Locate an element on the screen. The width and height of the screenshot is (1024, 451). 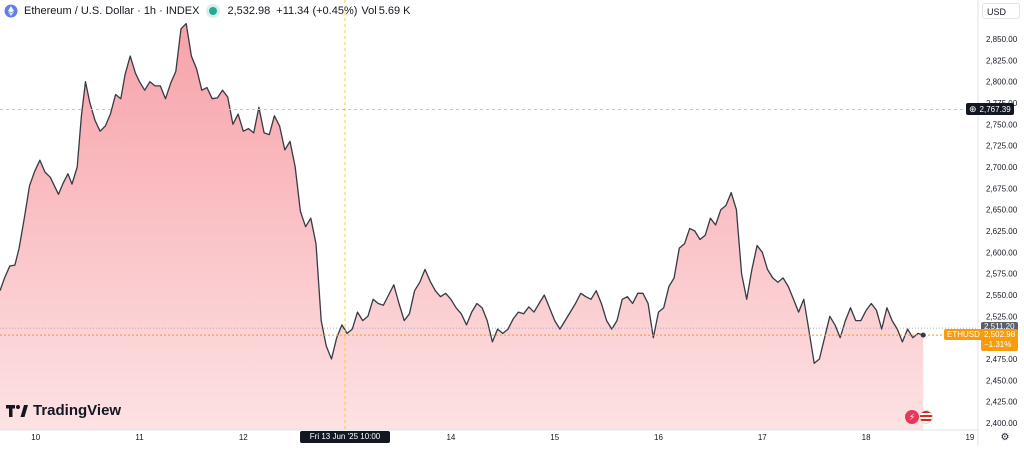
y-tick-label: 2,800.00 is located at coordinates (1002, 82).